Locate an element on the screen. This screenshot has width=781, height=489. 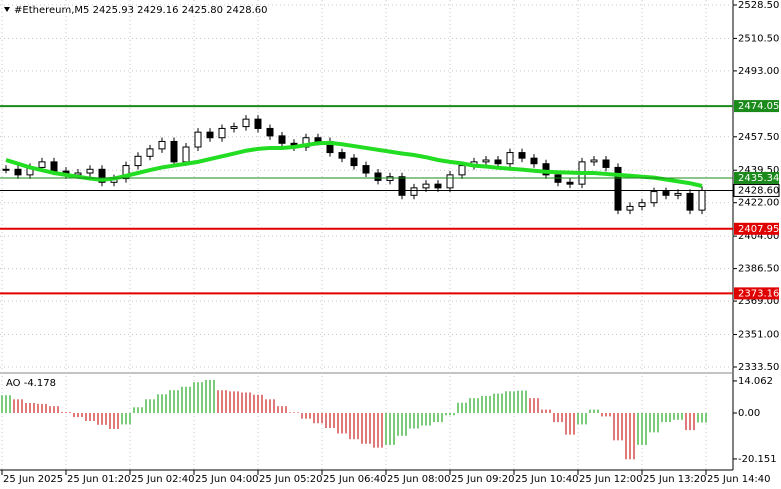
level-label: 2435.34 is located at coordinates (758, 178).